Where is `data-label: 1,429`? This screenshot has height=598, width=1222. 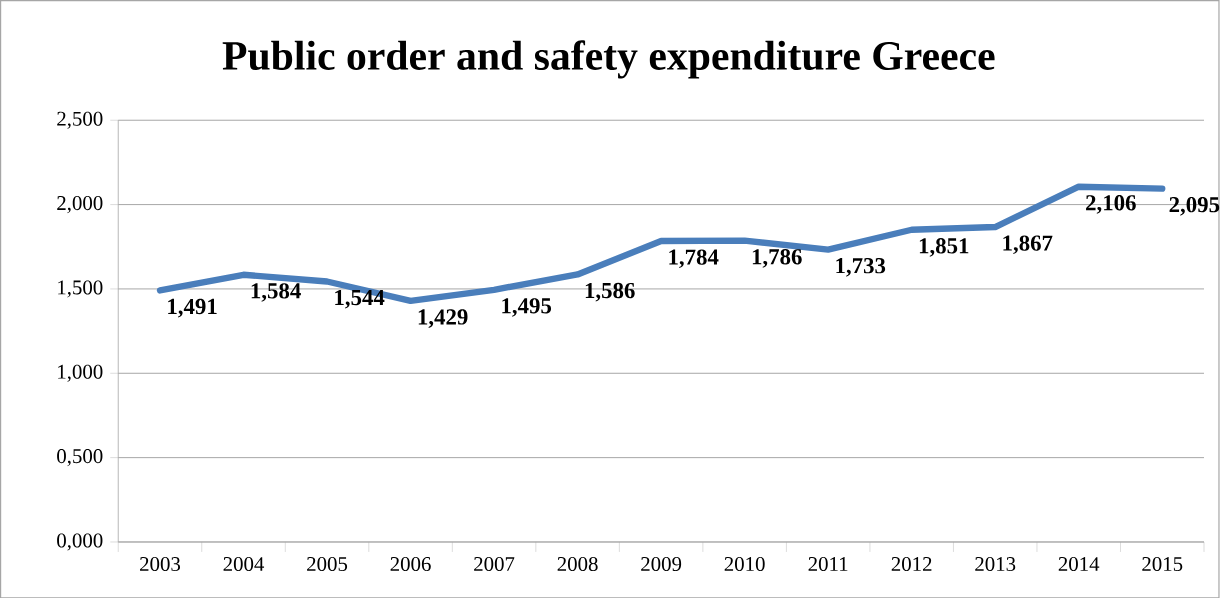
data-label: 1,429 is located at coordinates (443, 318).